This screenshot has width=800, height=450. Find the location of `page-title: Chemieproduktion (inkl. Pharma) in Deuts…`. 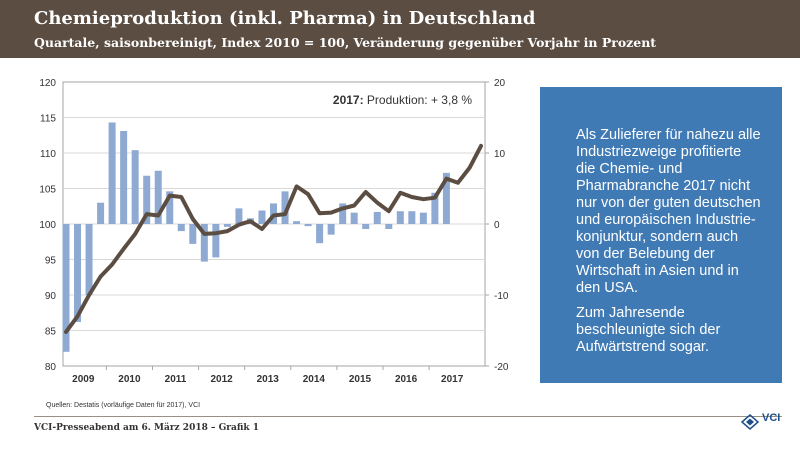

page-title: Chemieproduktion (inkl. Pharma) in Deuts… is located at coordinates (285, 18).